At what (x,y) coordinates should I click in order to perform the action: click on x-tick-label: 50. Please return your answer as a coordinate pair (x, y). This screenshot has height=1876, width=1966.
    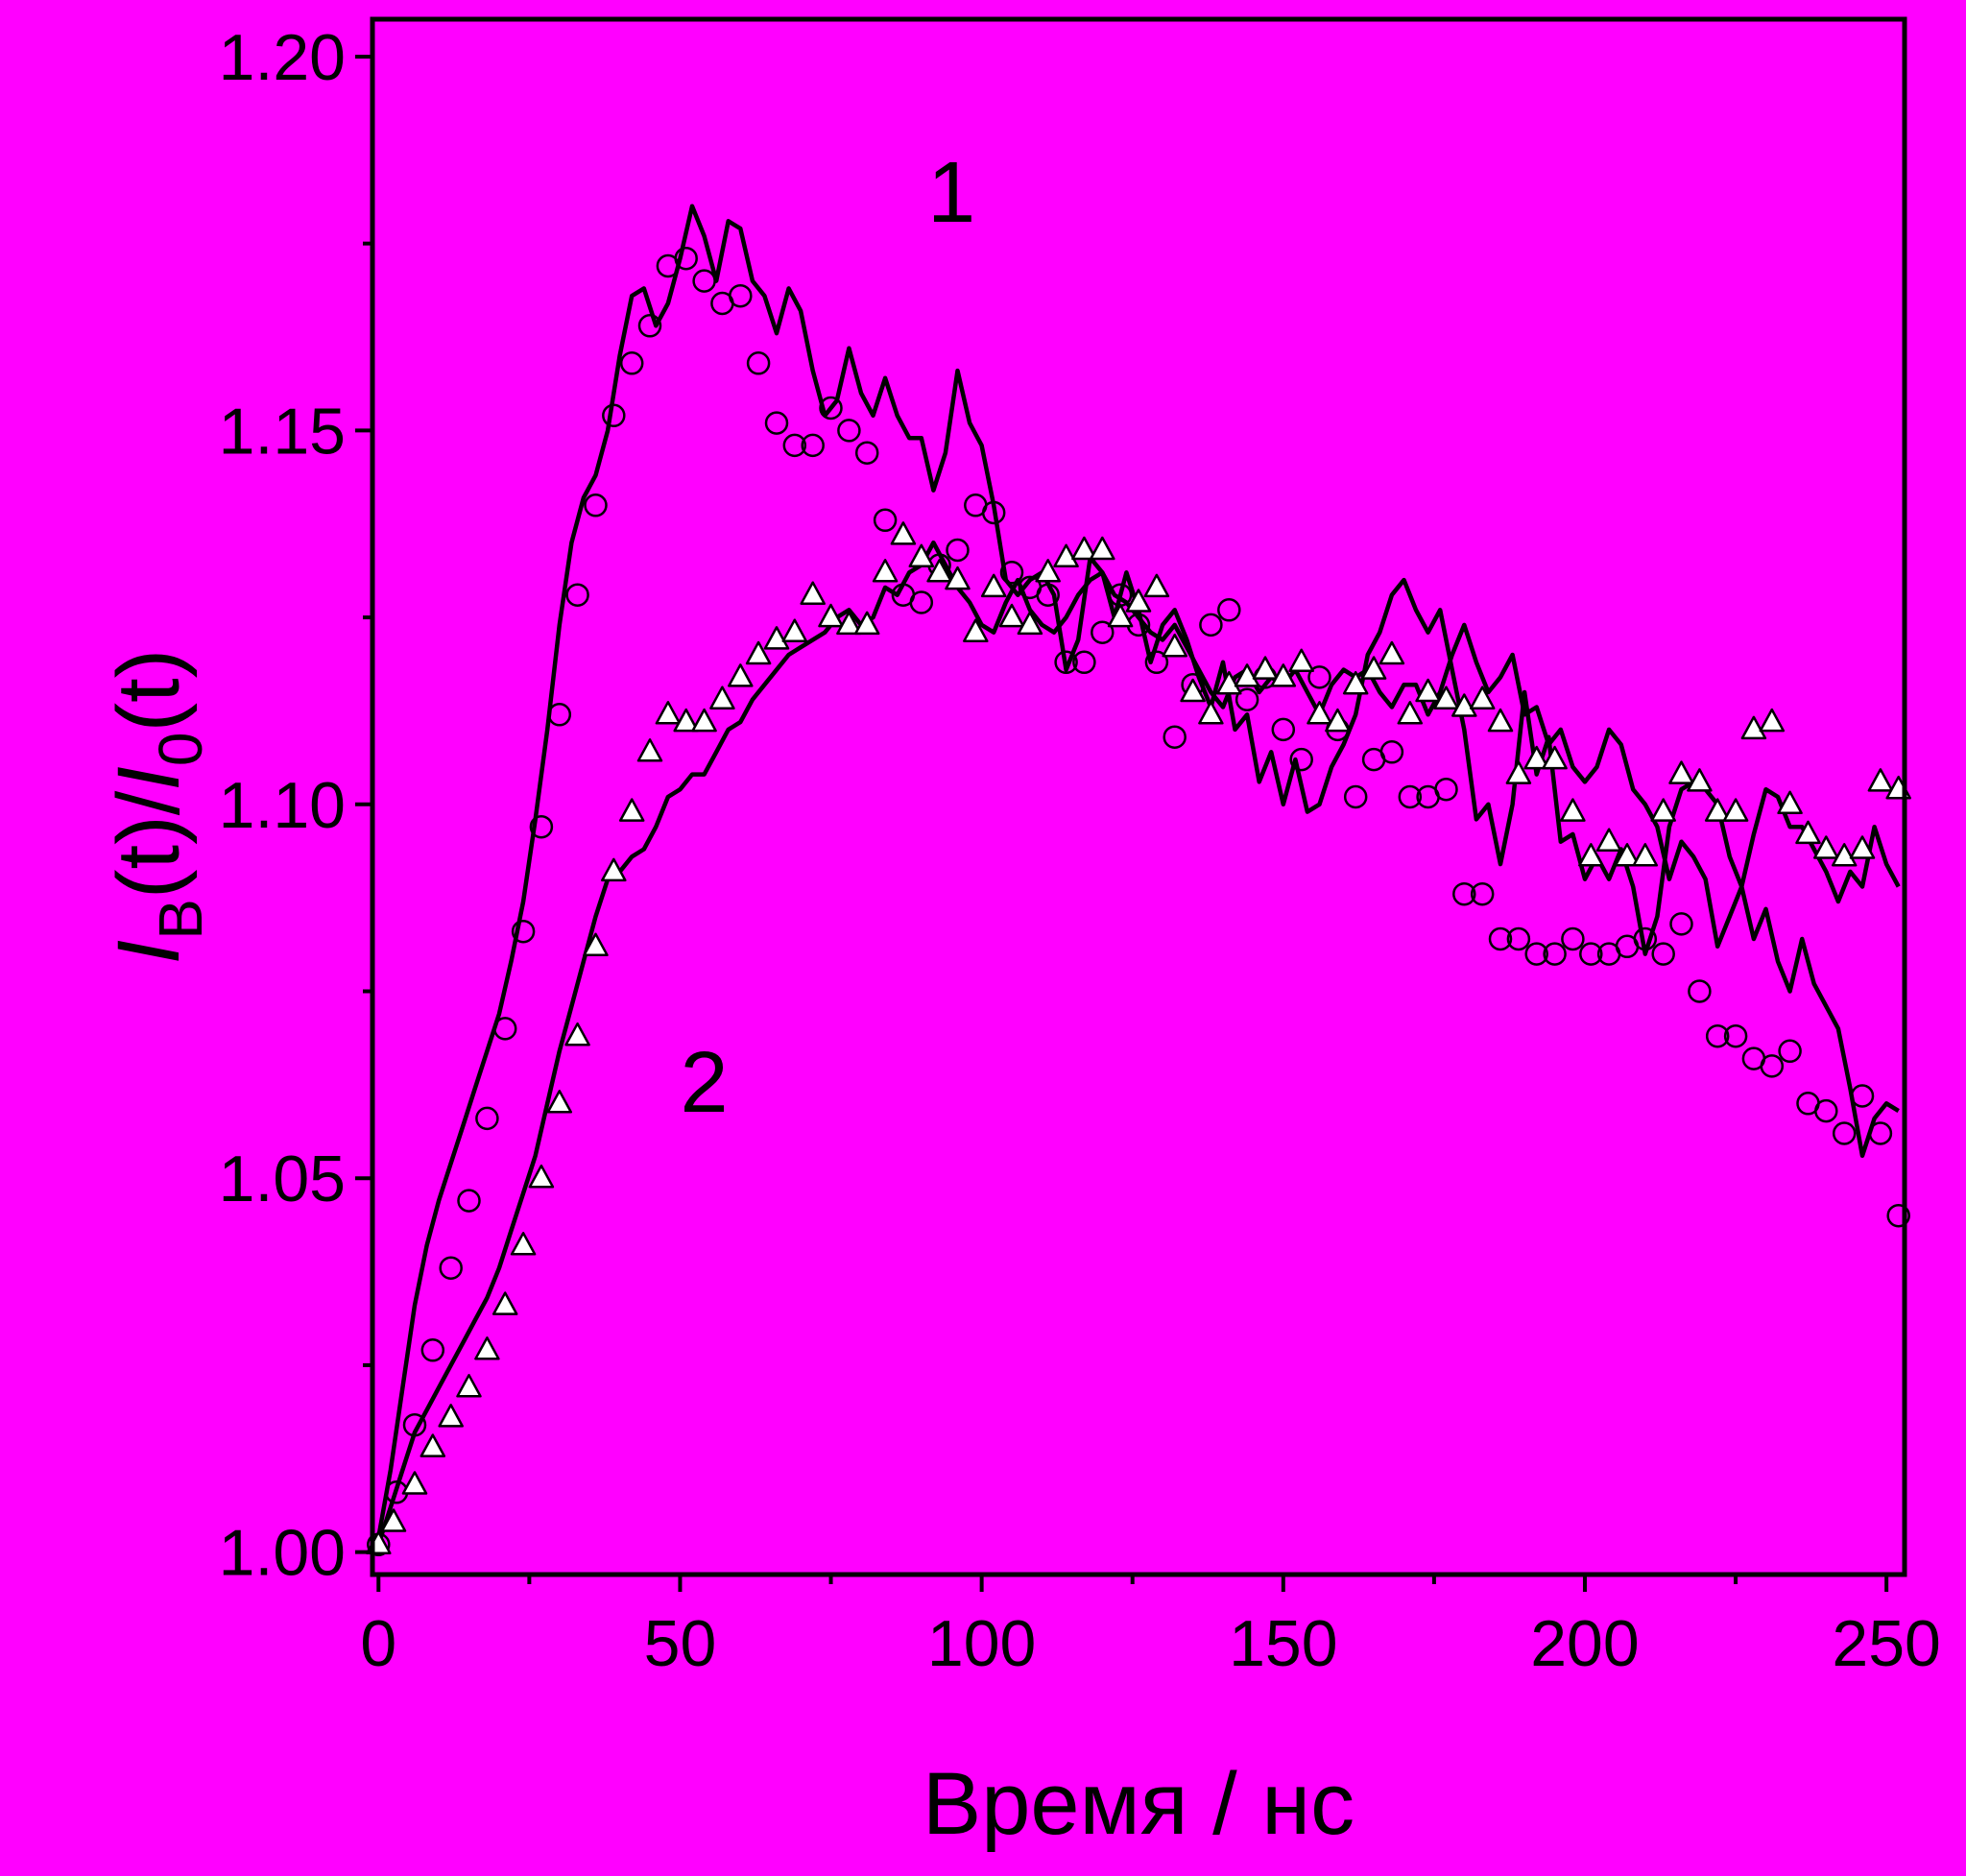
    Looking at the image, I should click on (680, 1643).